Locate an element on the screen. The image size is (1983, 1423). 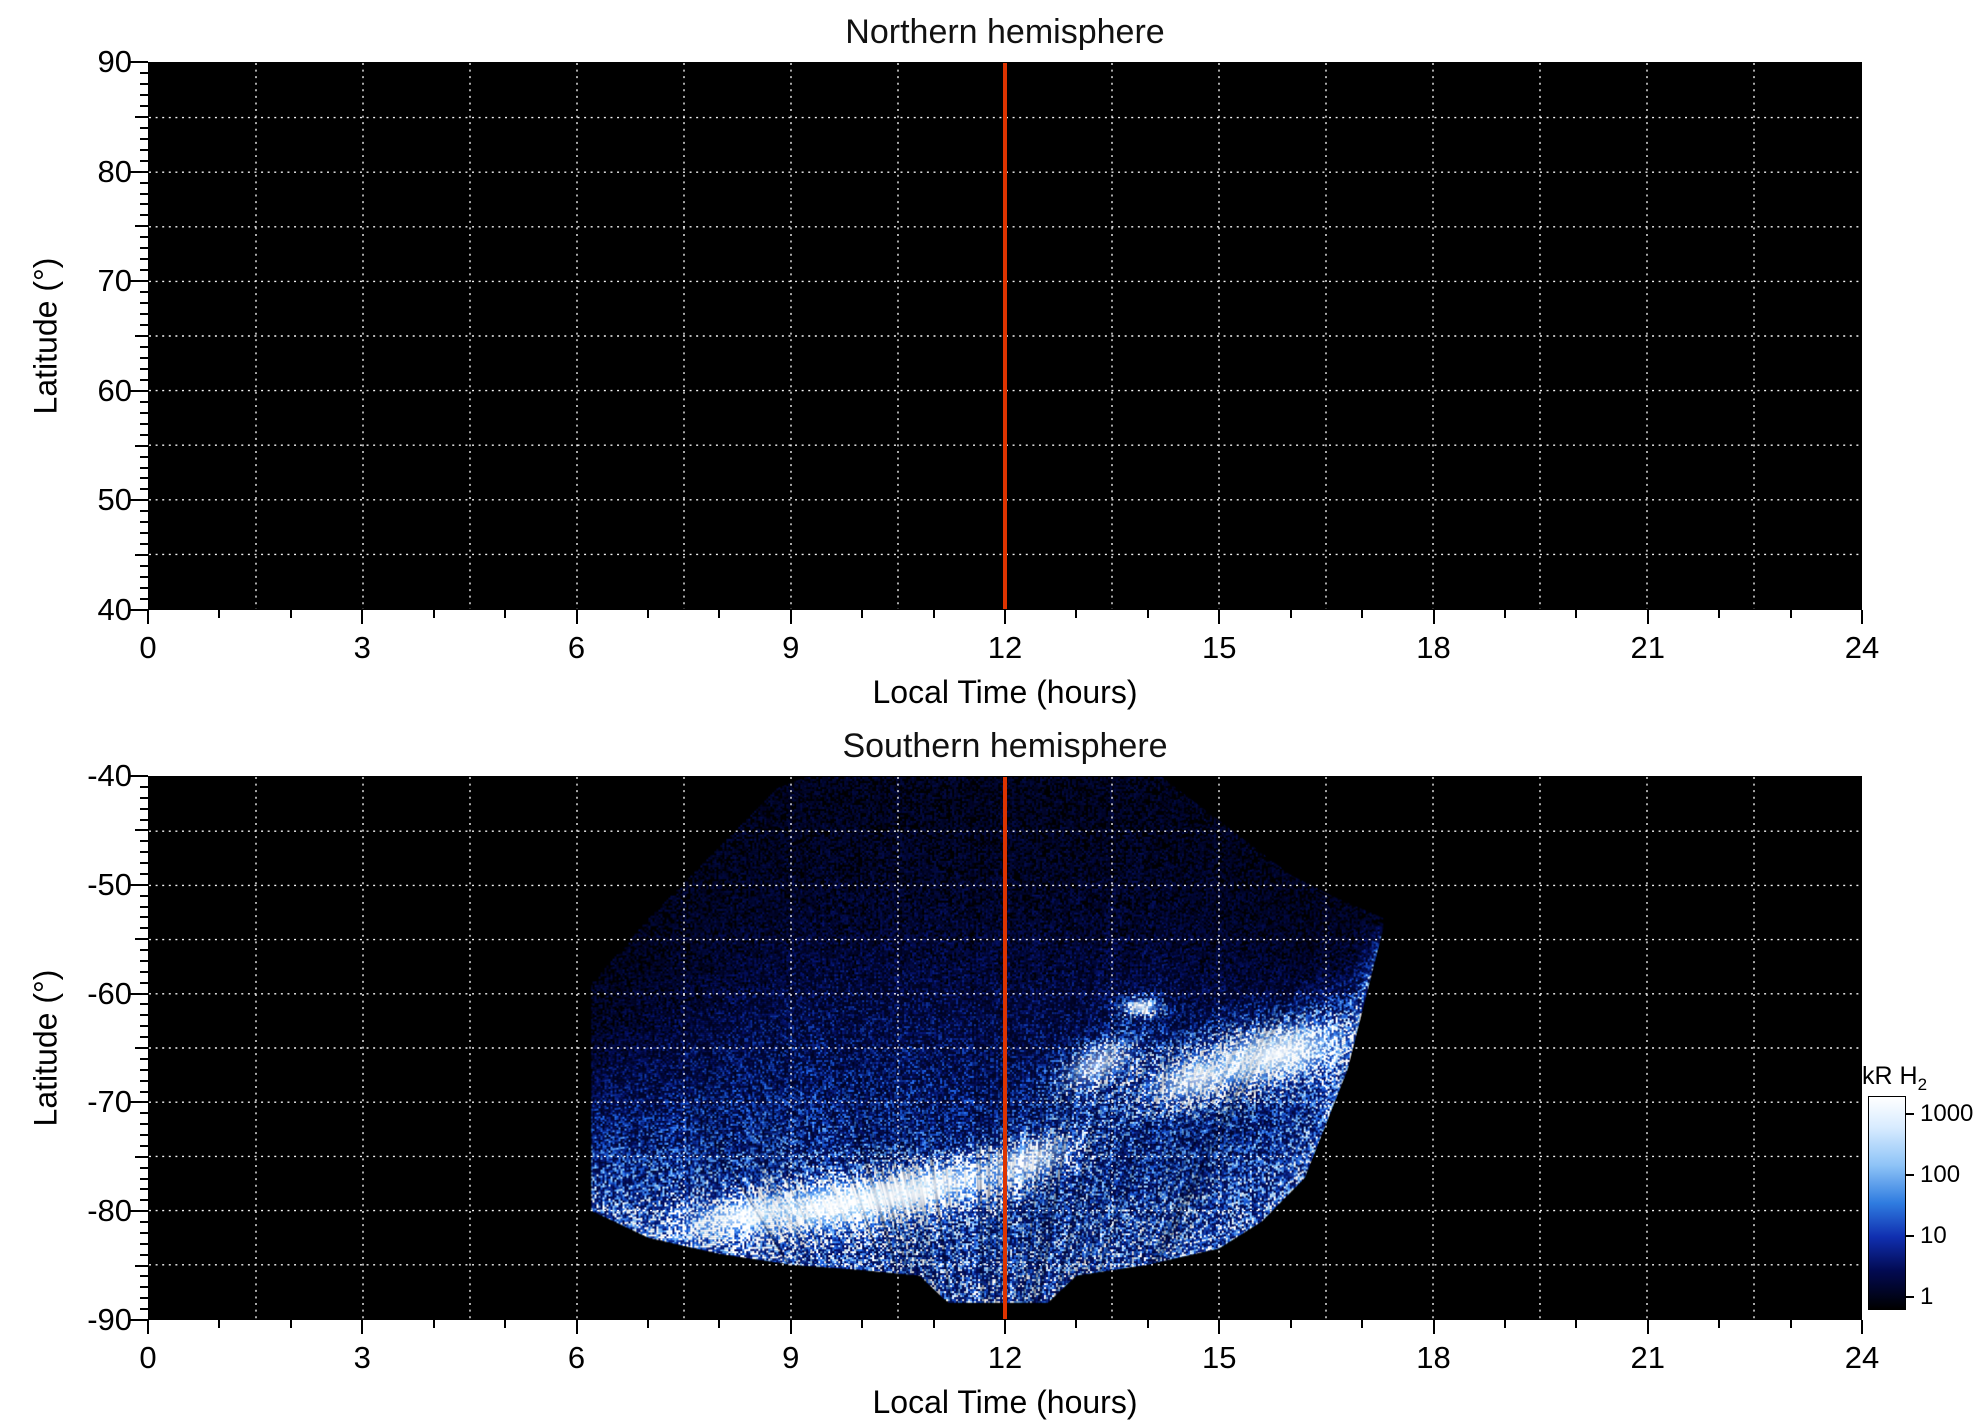
x-tick-label: 9 is located at coordinates (791, 1357).